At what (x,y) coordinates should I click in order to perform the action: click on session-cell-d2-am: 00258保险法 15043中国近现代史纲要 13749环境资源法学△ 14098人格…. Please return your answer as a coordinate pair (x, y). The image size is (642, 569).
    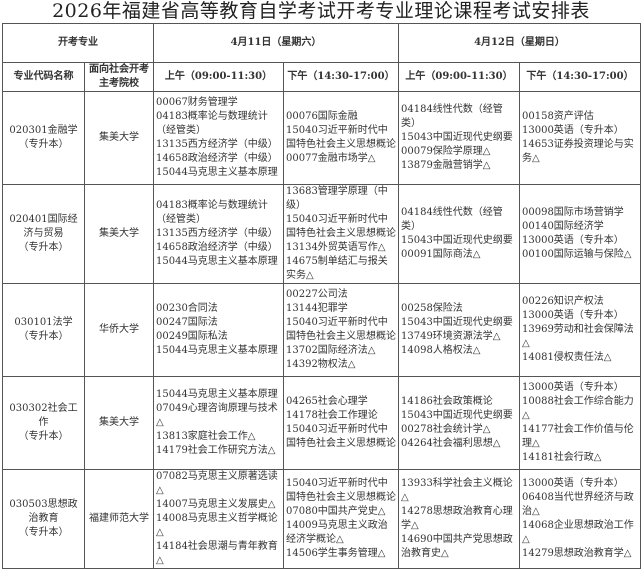
    Looking at the image, I should click on (459, 330).